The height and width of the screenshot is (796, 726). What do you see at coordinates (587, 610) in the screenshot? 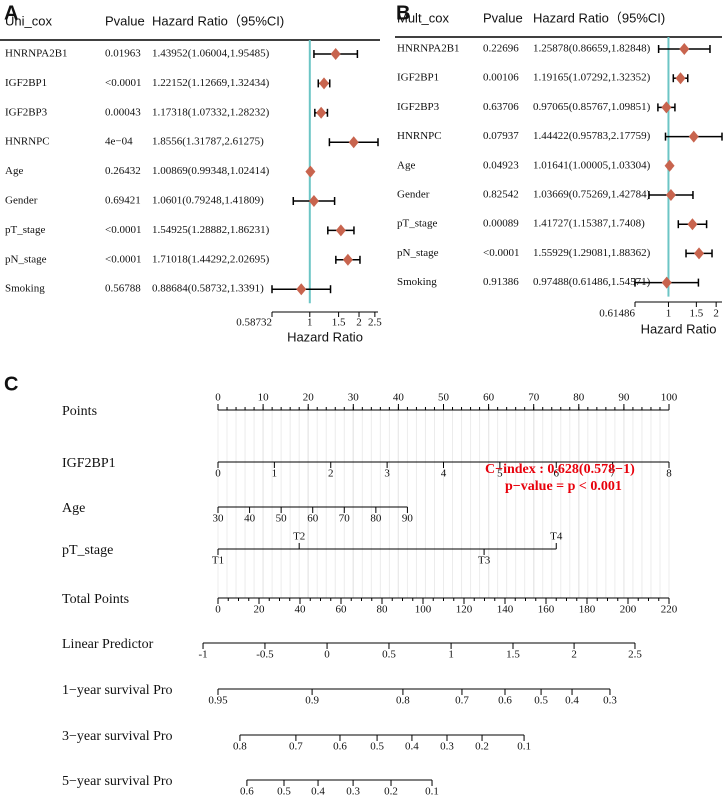
I see `tick-label: 180` at bounding box center [587, 610].